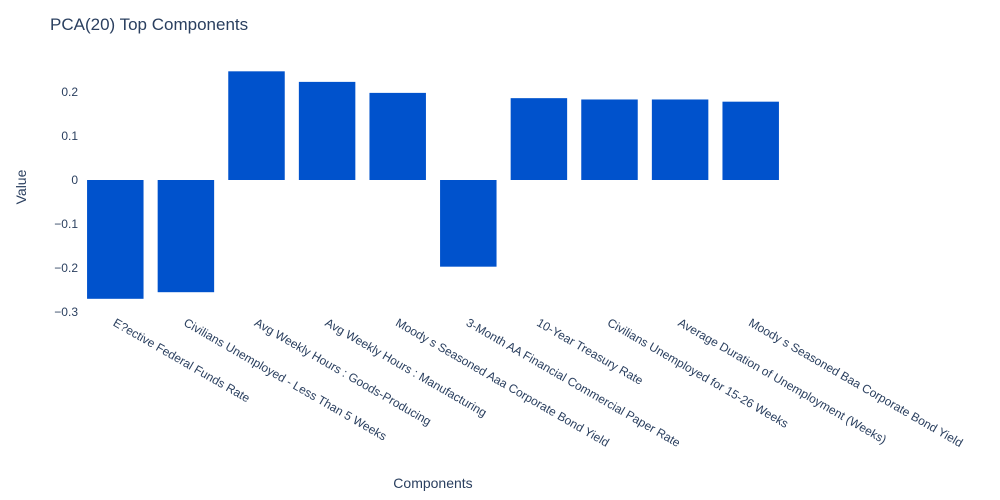 This screenshot has height=500, width=1000. Describe the element at coordinates (66, 268) in the screenshot. I see `y-tick-label: −0.2` at that location.